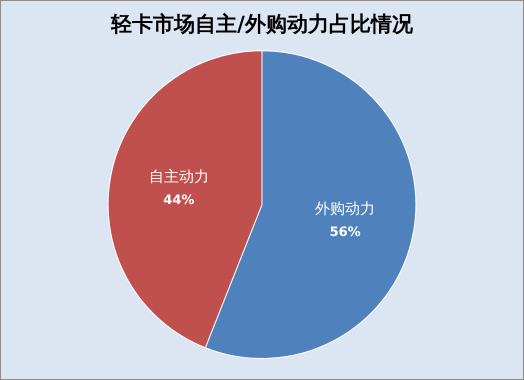  Describe the element at coordinates (178, 177) in the screenshot. I see `slice-label: 自主动力` at that location.